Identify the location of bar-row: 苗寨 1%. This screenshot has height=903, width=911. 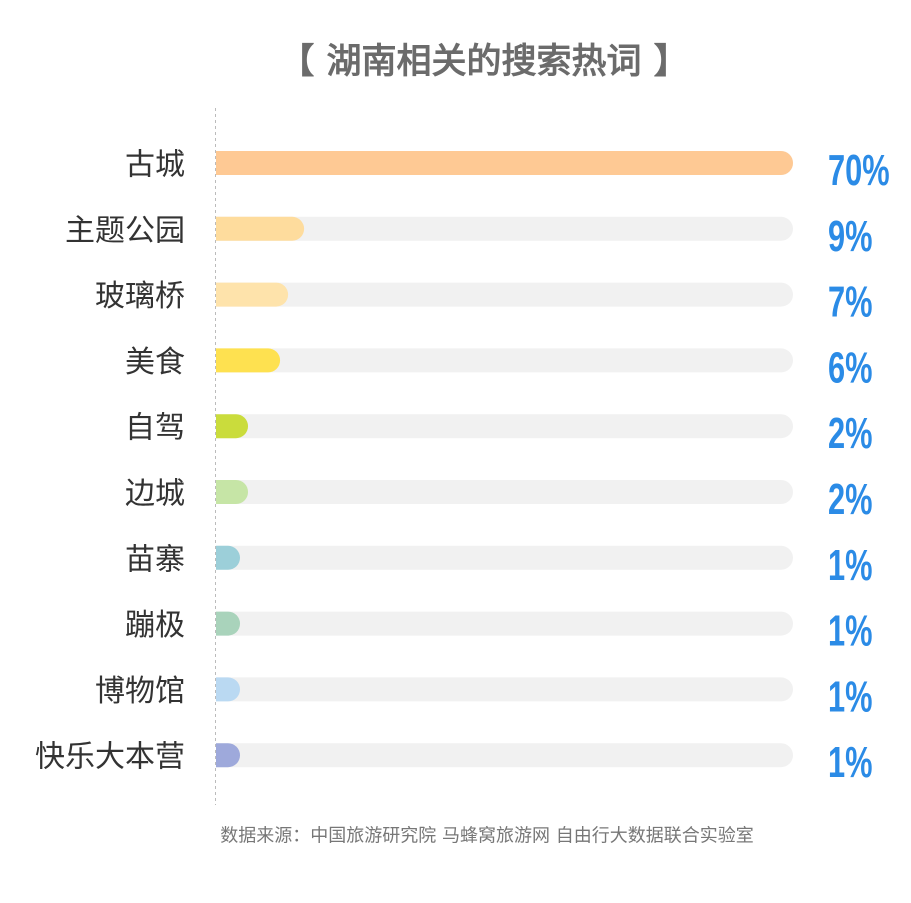
(499, 566).